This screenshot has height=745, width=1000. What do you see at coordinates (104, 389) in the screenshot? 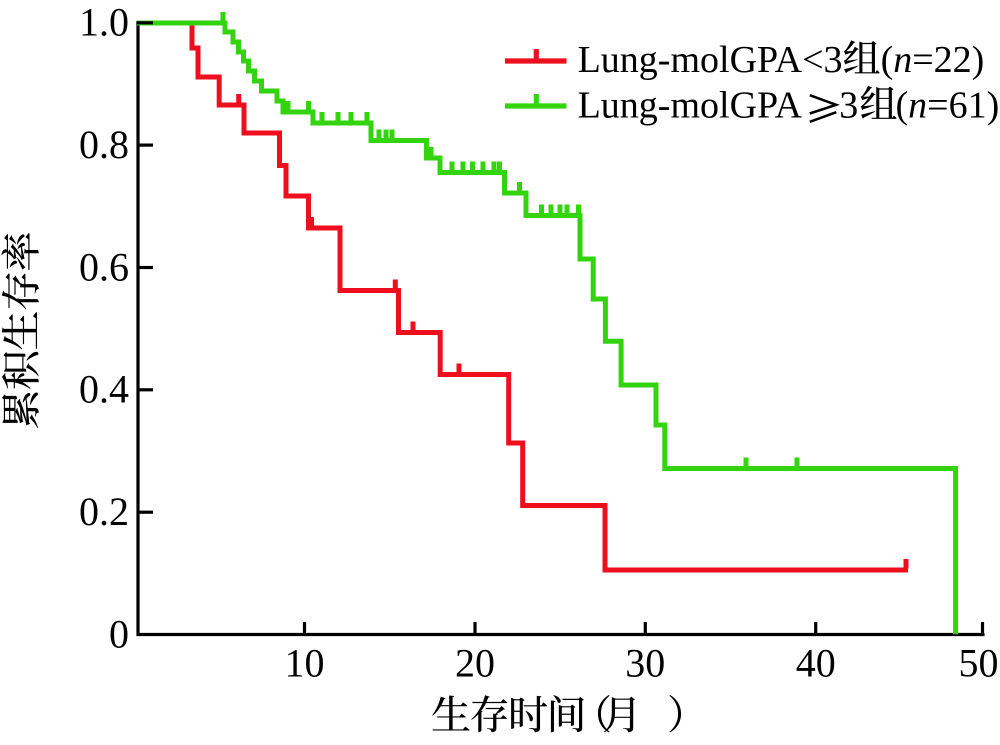
I see `svg-text: 0.4` at bounding box center [104, 389].